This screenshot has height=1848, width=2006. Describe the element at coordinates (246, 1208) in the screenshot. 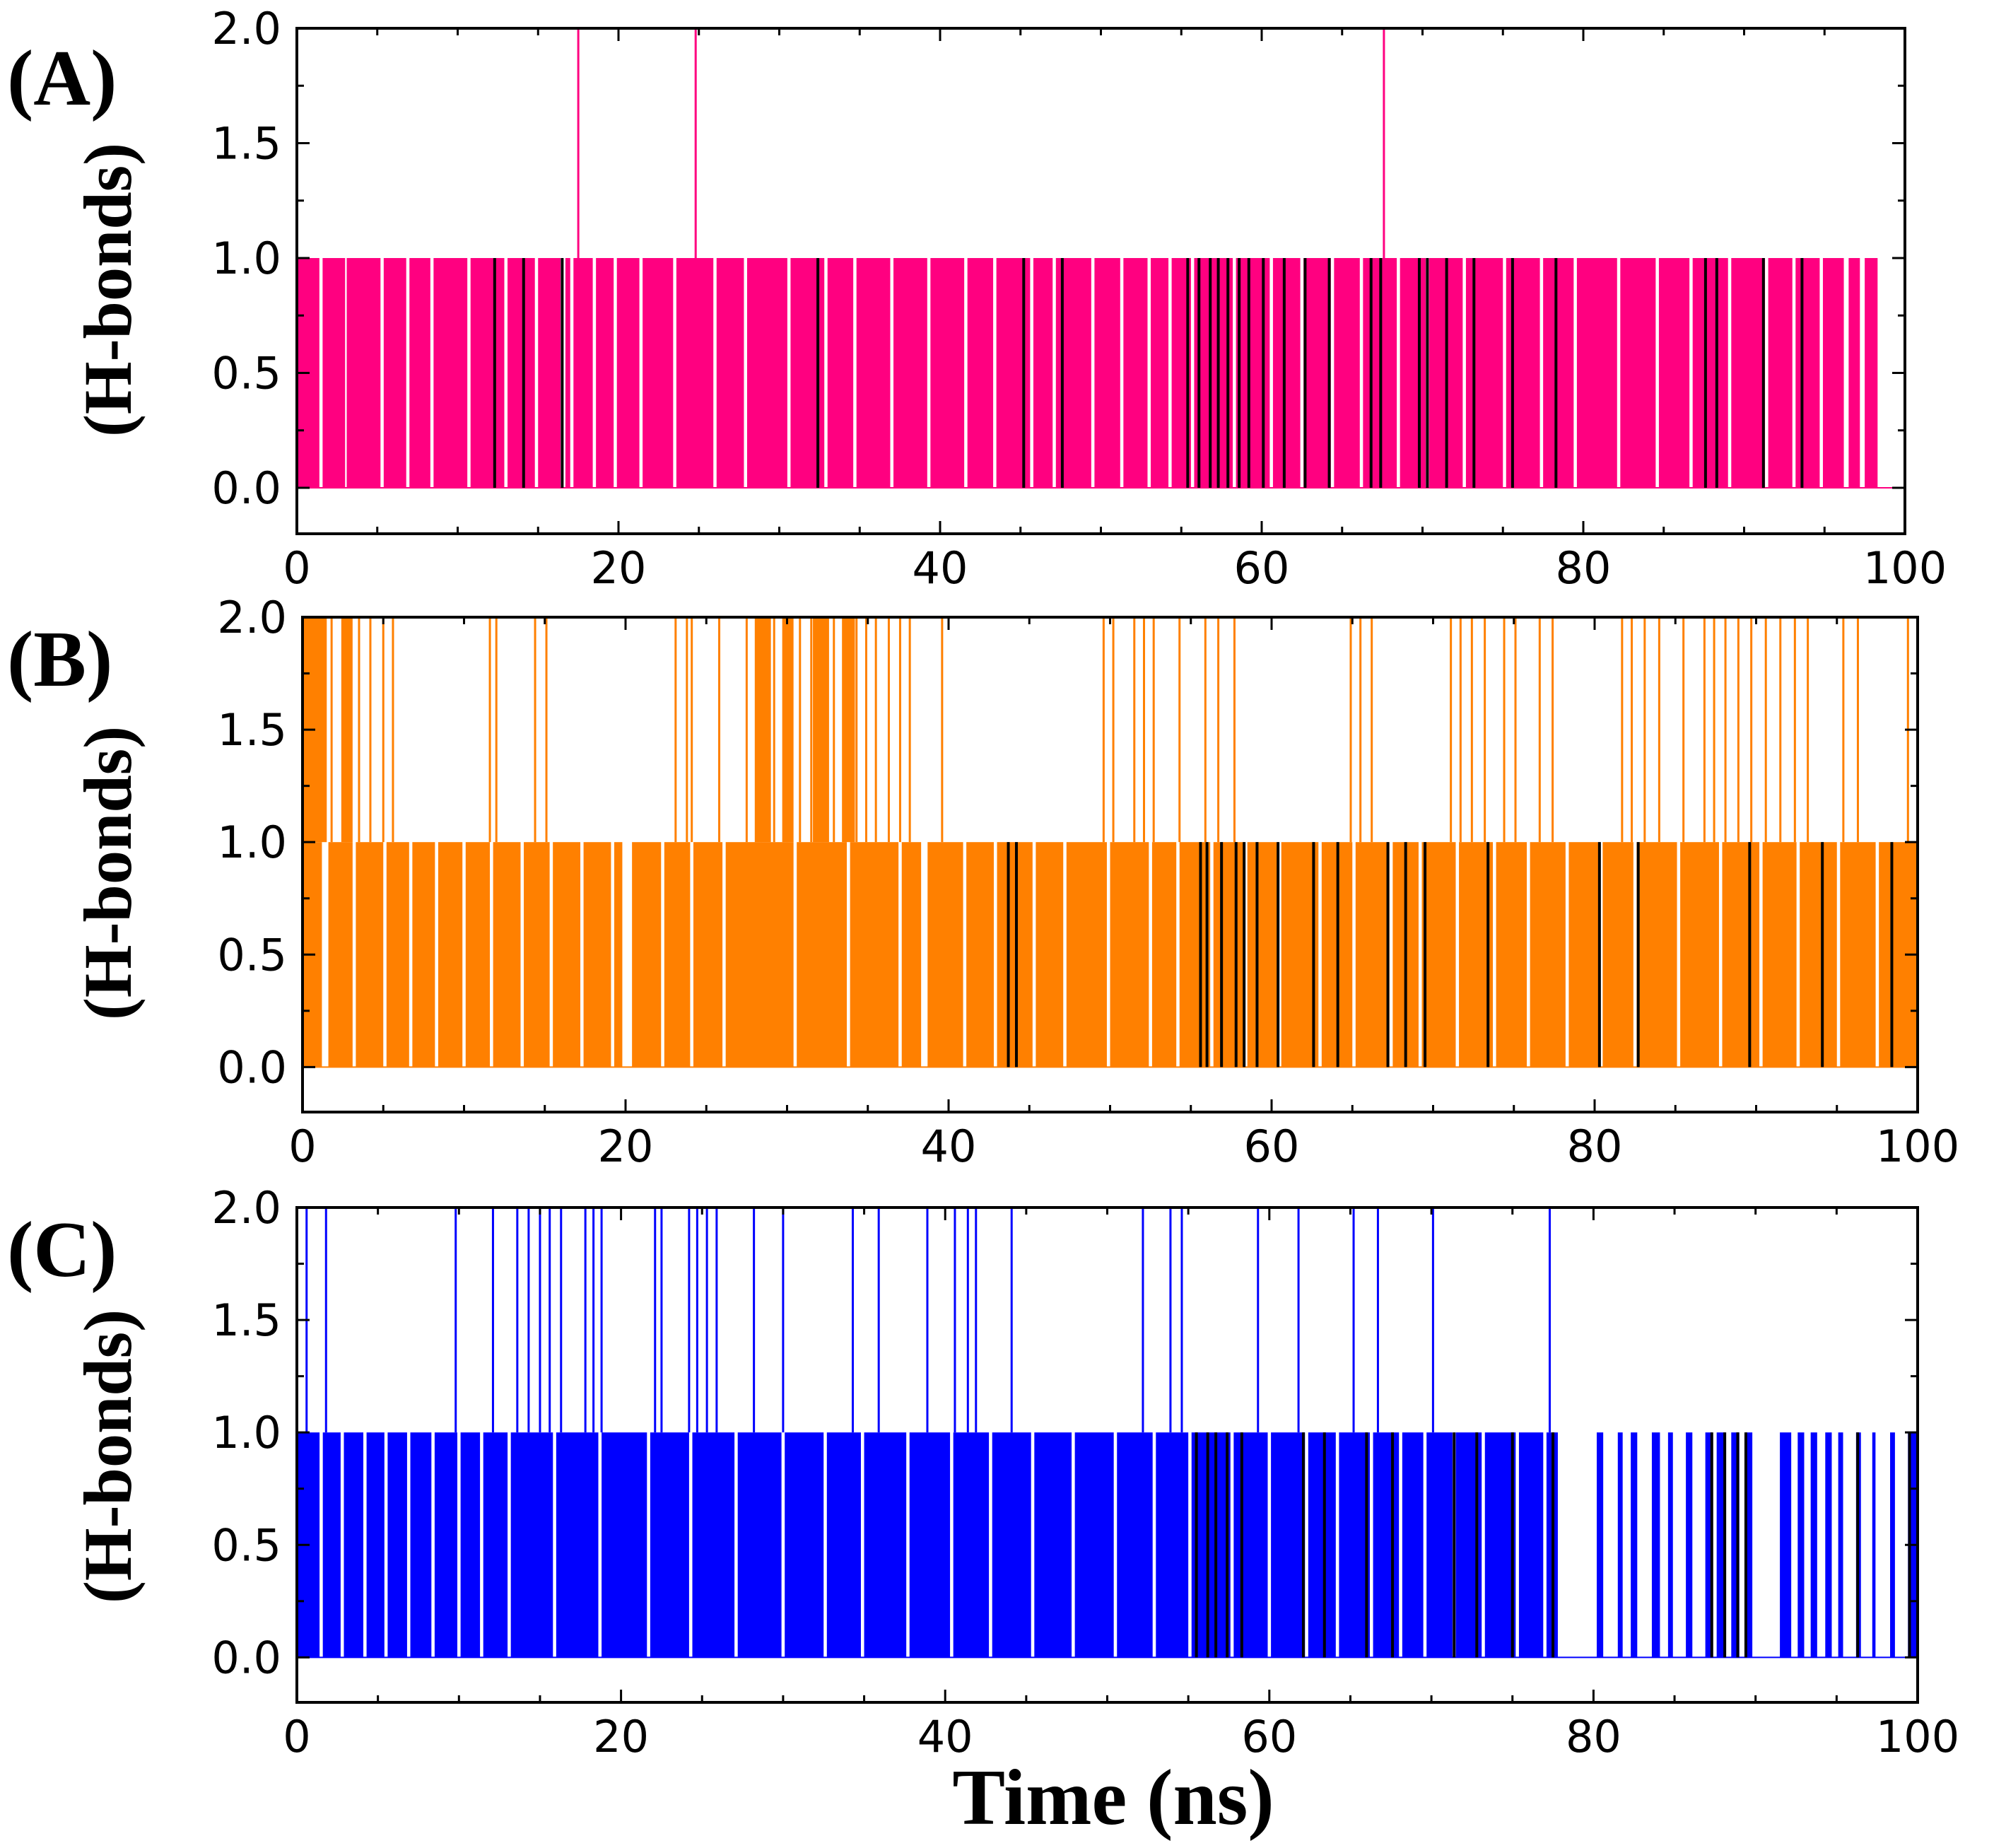

I see `panel-c-ytick-label: 2.0` at that location.